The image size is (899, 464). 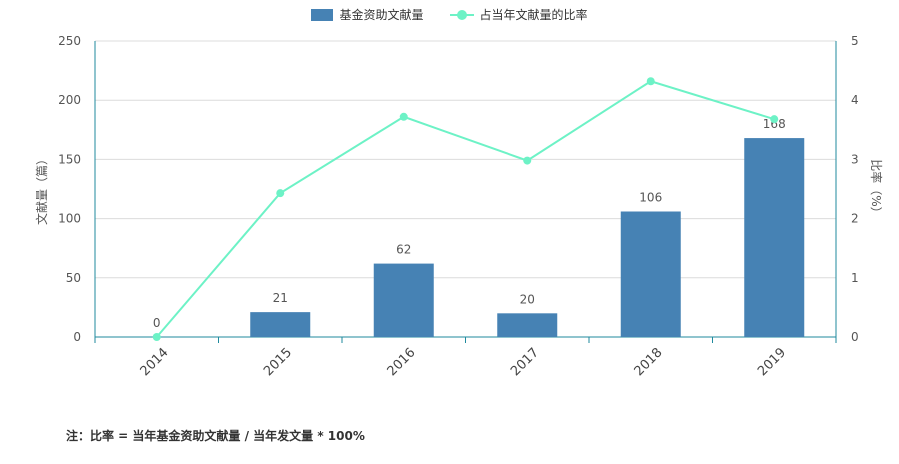 What do you see at coordinates (278, 362) in the screenshot?
I see `x-tick-label: 2015` at bounding box center [278, 362].